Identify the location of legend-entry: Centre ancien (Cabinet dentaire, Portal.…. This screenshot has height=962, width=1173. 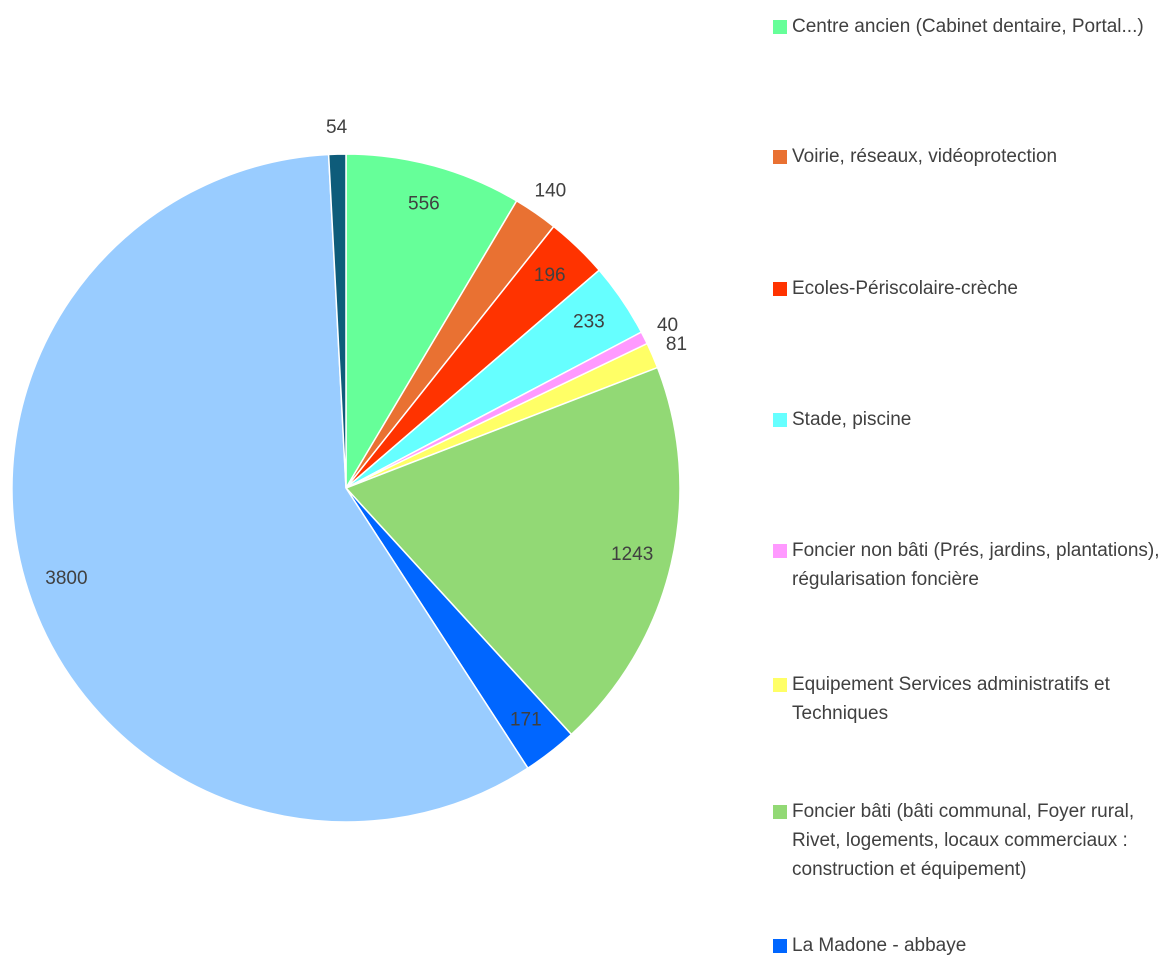
(968, 26).